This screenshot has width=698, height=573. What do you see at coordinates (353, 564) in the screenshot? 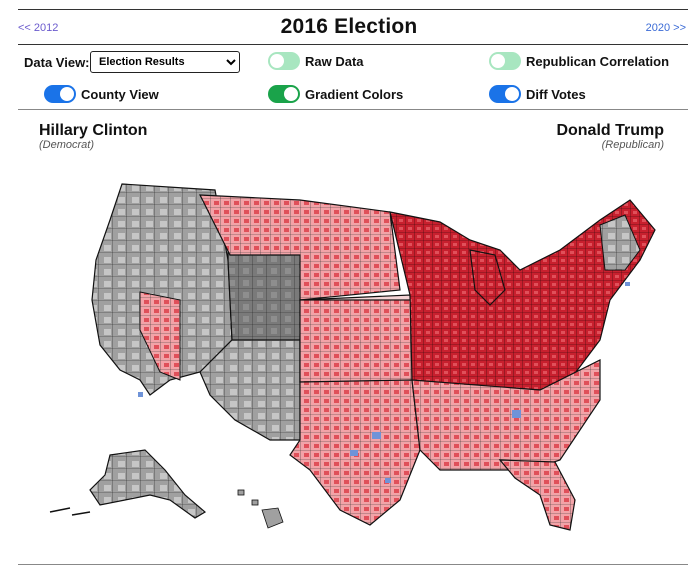
I see `bottom-divider` at bounding box center [353, 564].